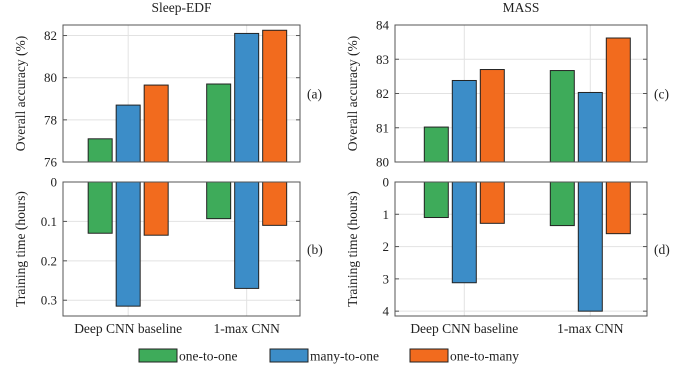 The width and height of the screenshot is (673, 379). Describe the element at coordinates (386, 311) in the screenshot. I see `y-tick-label: 4` at that location.